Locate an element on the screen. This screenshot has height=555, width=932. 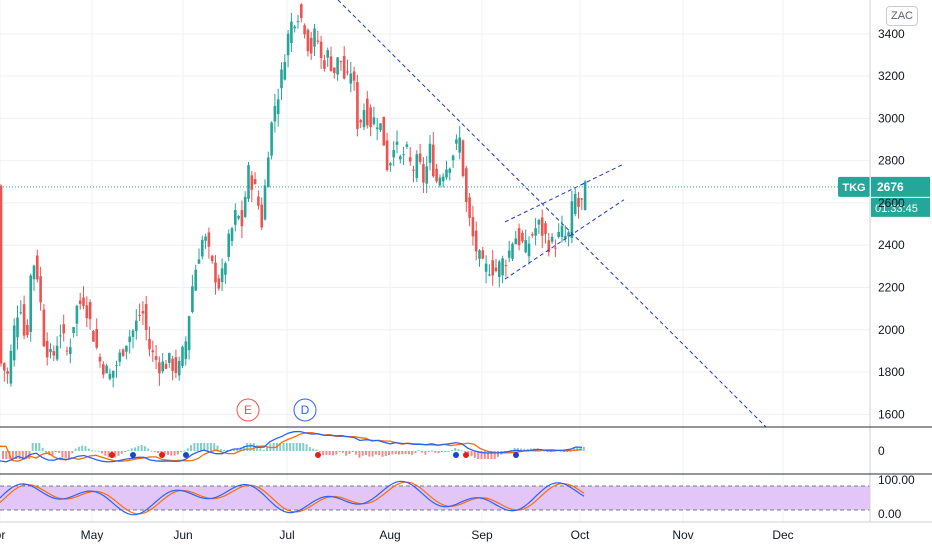
dividend-marker: D is located at coordinates (305, 410).